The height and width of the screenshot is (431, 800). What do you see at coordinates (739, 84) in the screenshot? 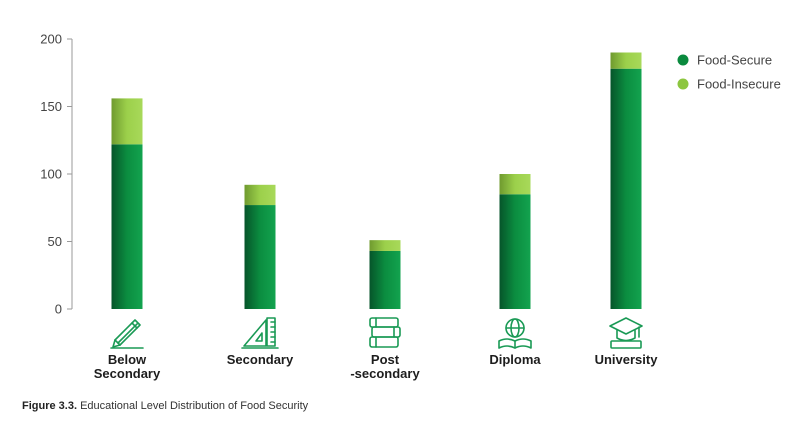
I see `legend-label: Food-Insecure` at bounding box center [739, 84].